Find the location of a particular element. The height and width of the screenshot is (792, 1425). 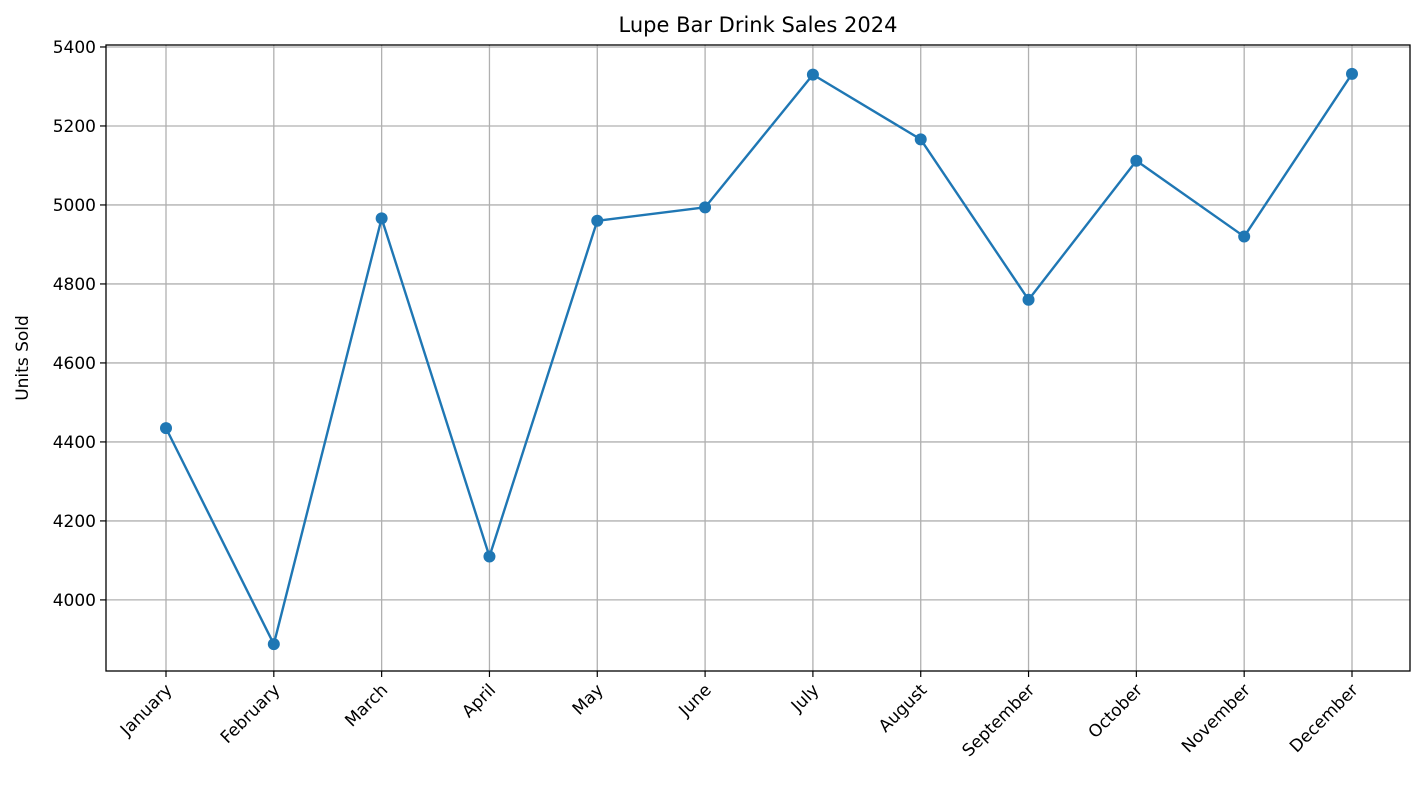

data-point-july is located at coordinates (812, 74).